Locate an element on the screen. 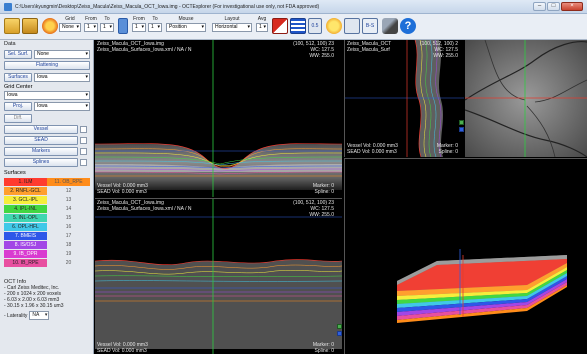 This screenshot has height=354, width=587. surfaces-button: Surfaces is located at coordinates (18, 77).